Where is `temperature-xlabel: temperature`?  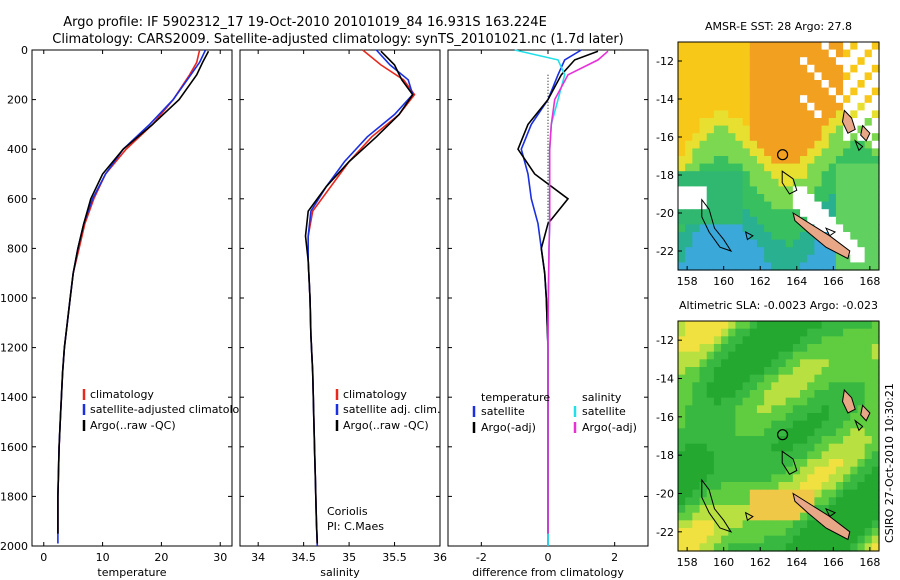 temperature-xlabel: temperature is located at coordinates (131, 572).